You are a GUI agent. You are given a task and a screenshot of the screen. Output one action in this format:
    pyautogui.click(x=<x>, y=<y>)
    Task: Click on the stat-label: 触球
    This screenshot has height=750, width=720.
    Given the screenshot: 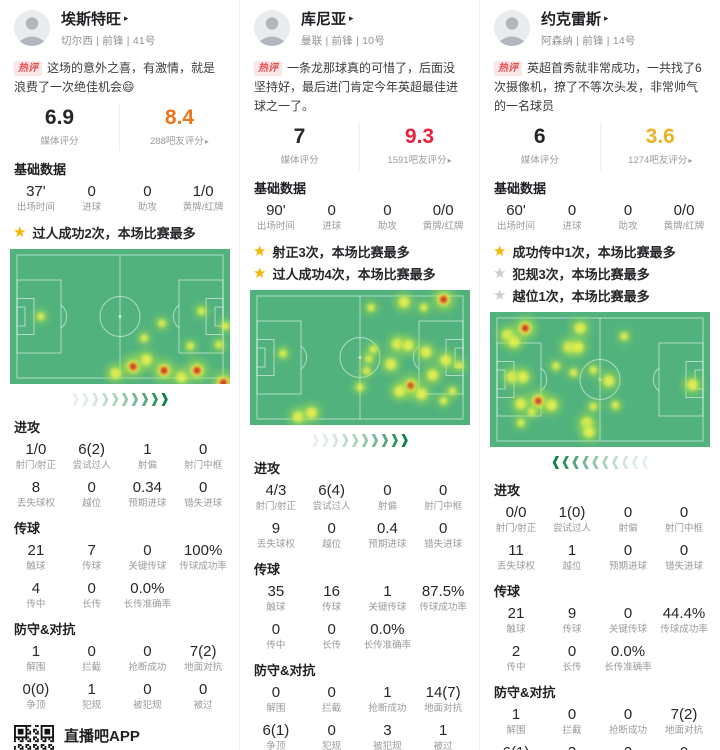 What is the action you would take?
    pyautogui.click(x=276, y=607)
    